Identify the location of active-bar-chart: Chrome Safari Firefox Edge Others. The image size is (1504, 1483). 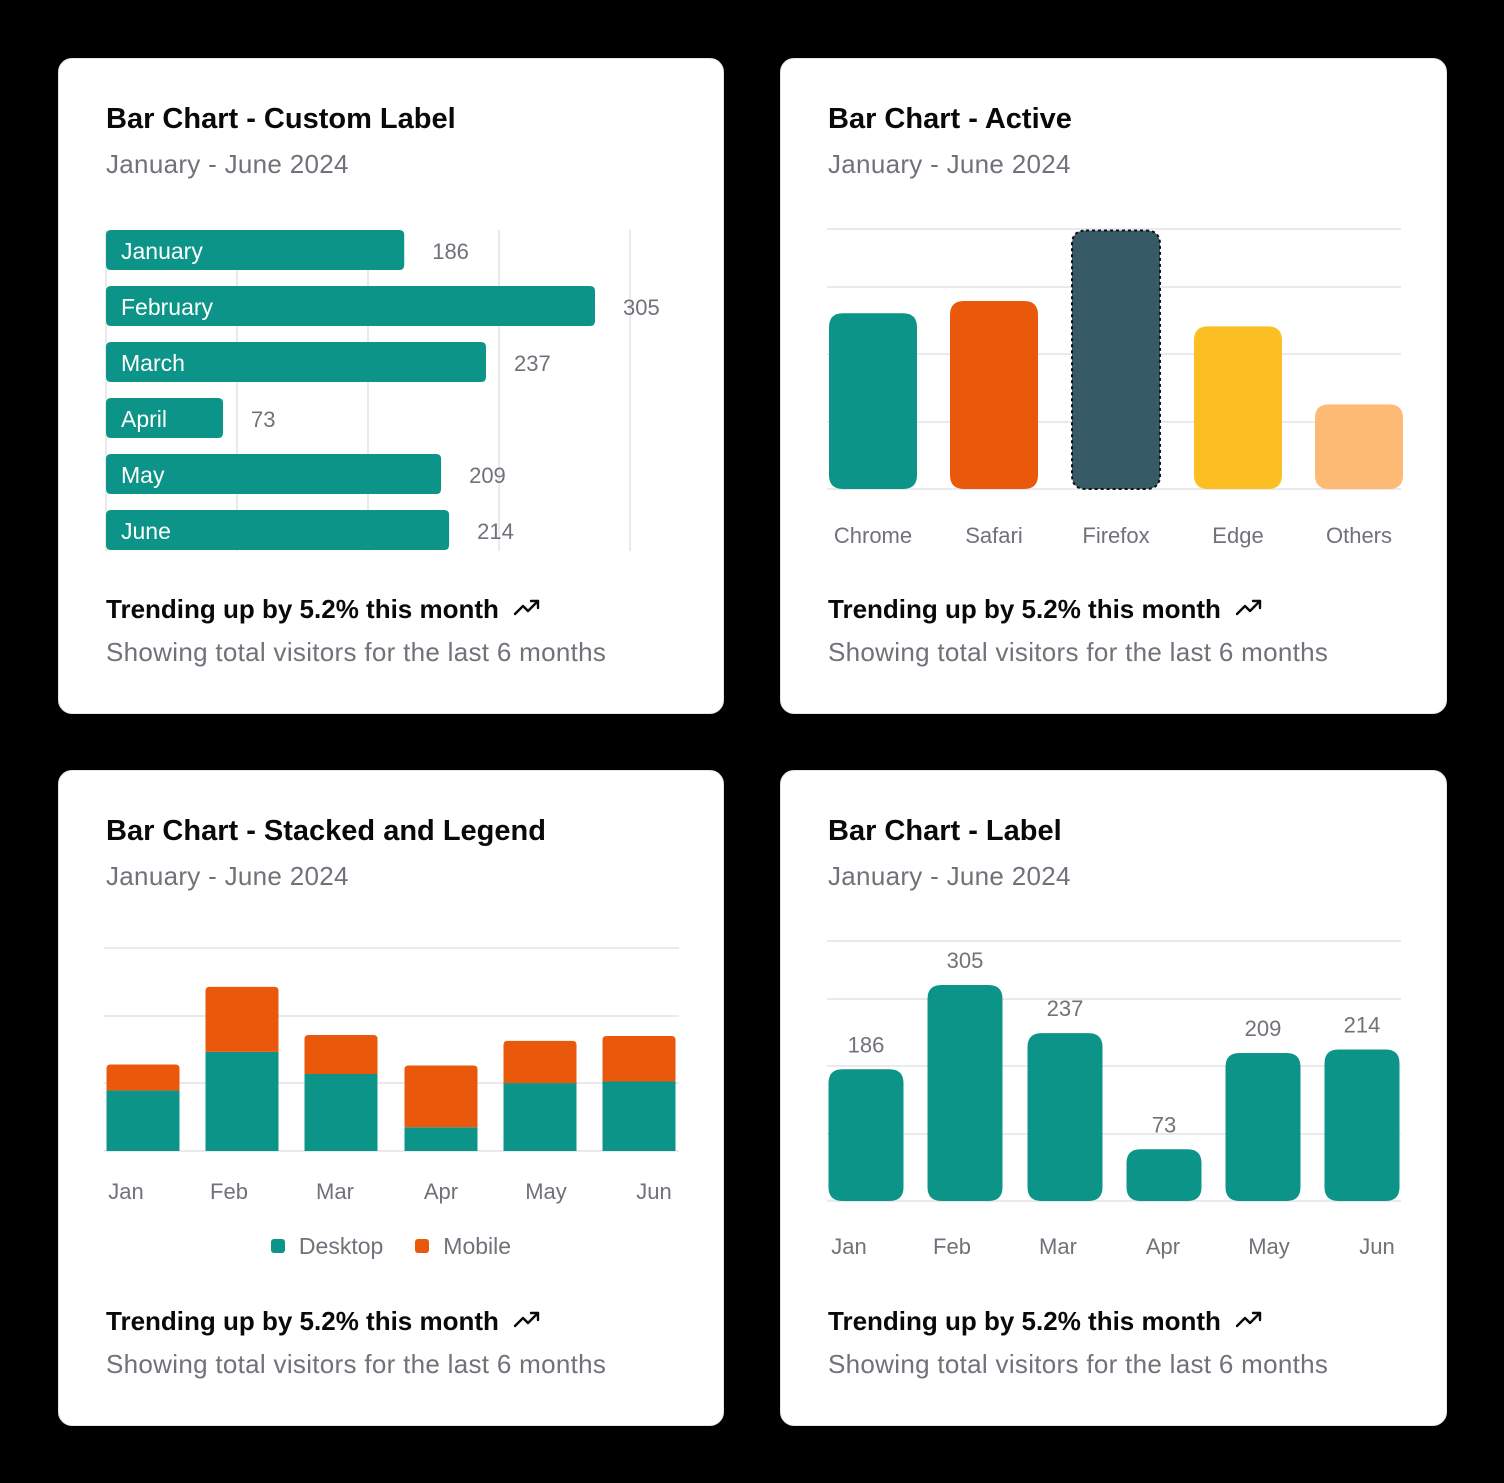
(1115, 388).